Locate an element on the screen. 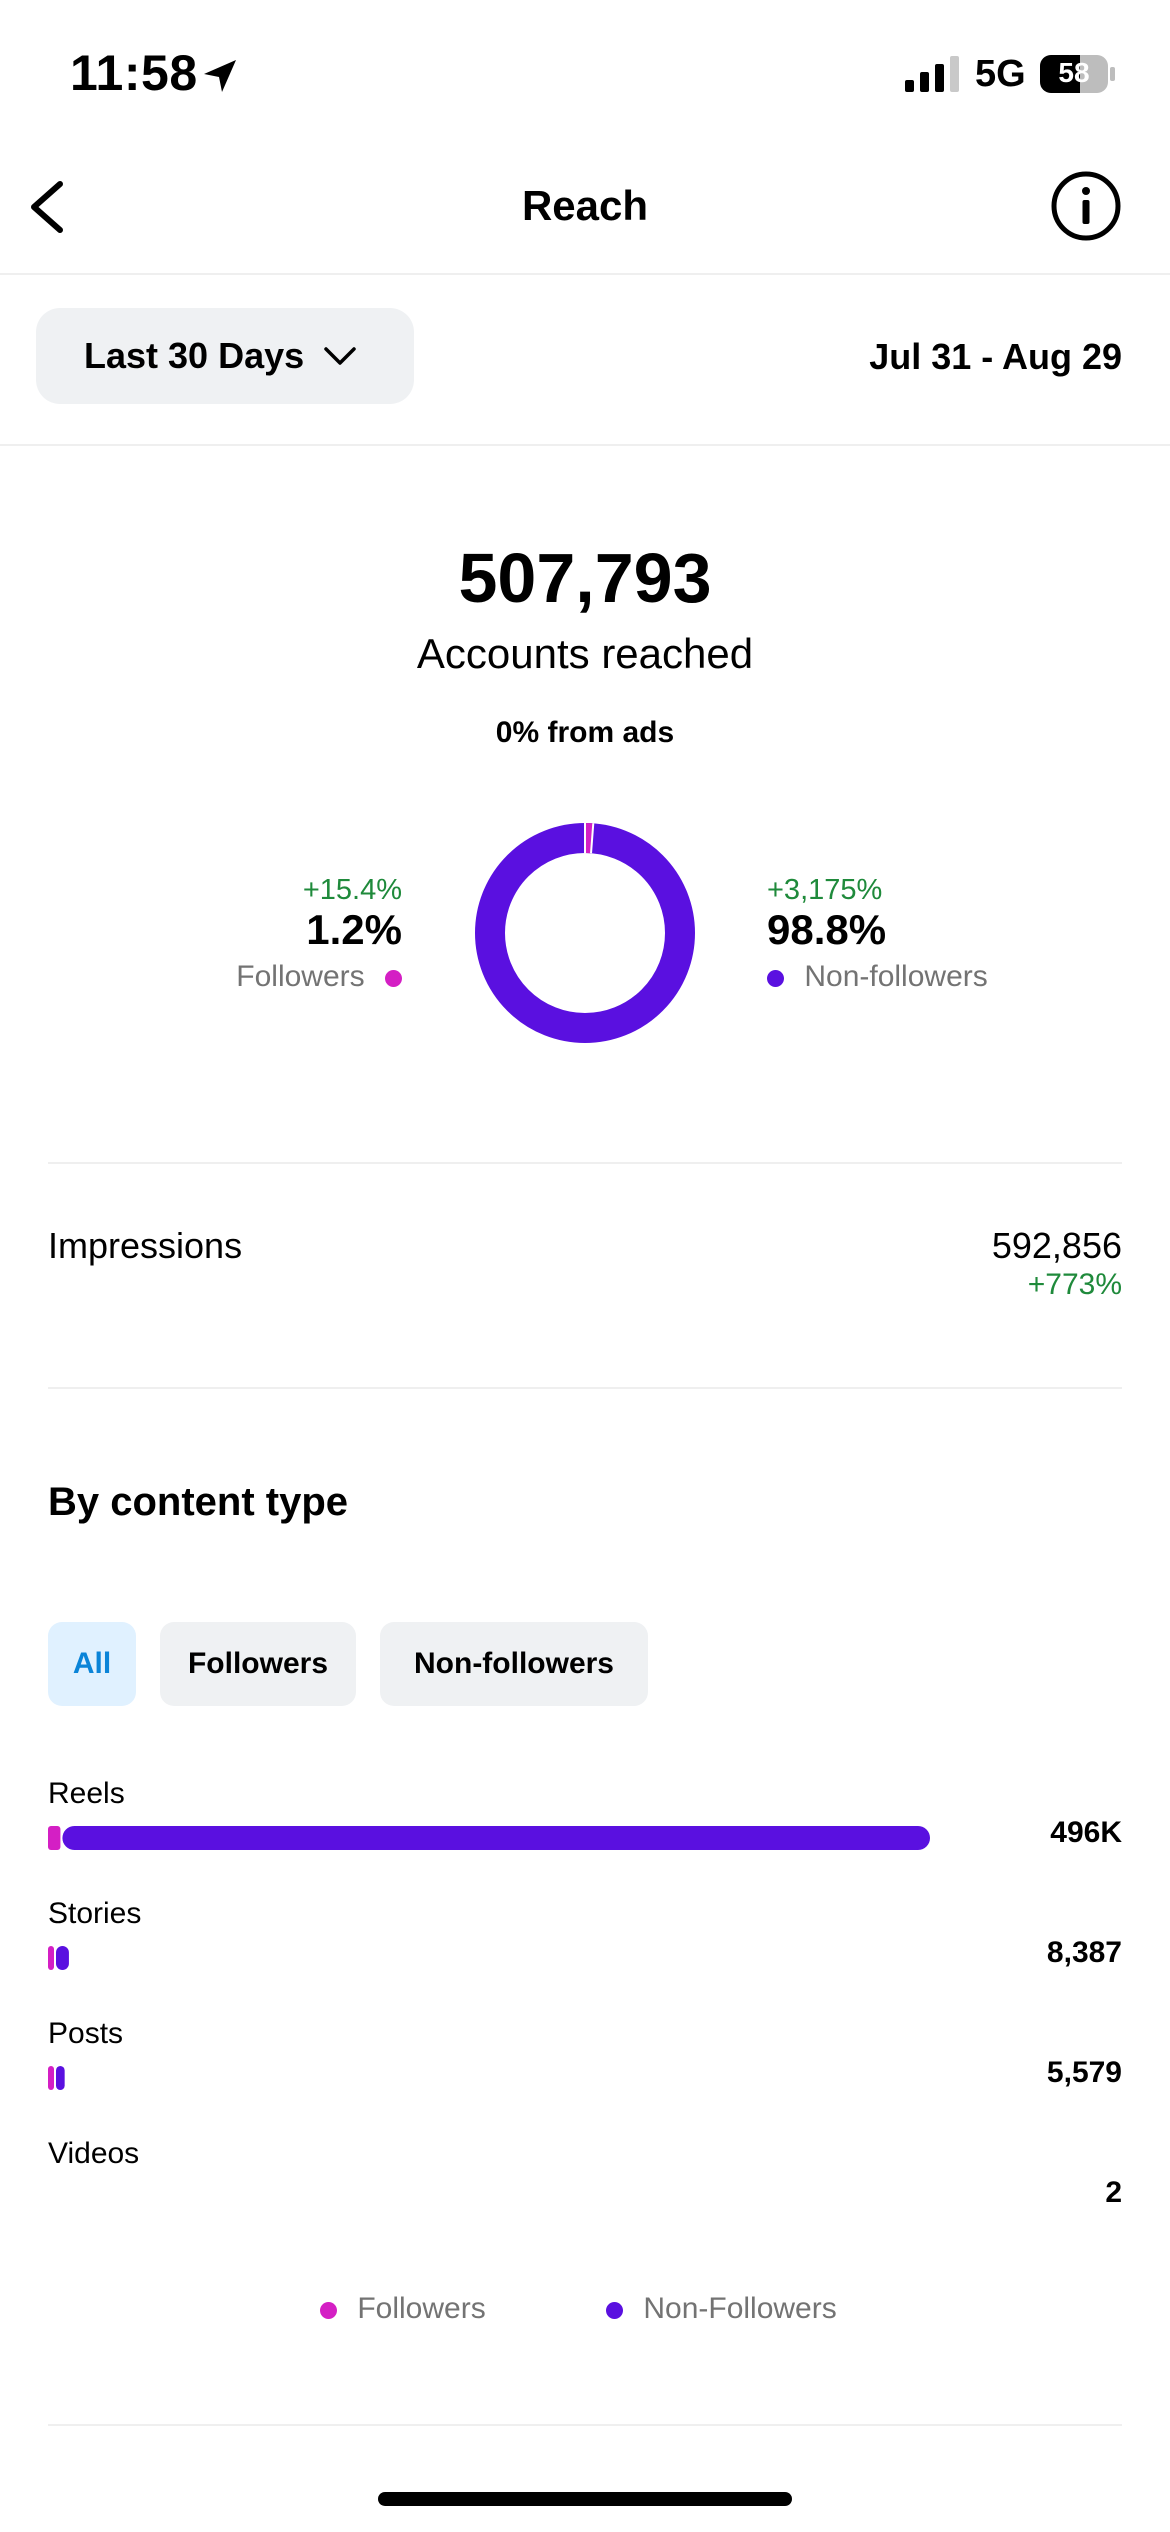 The height and width of the screenshot is (2532, 1170). cellular-signal-icon is located at coordinates (932, 74).